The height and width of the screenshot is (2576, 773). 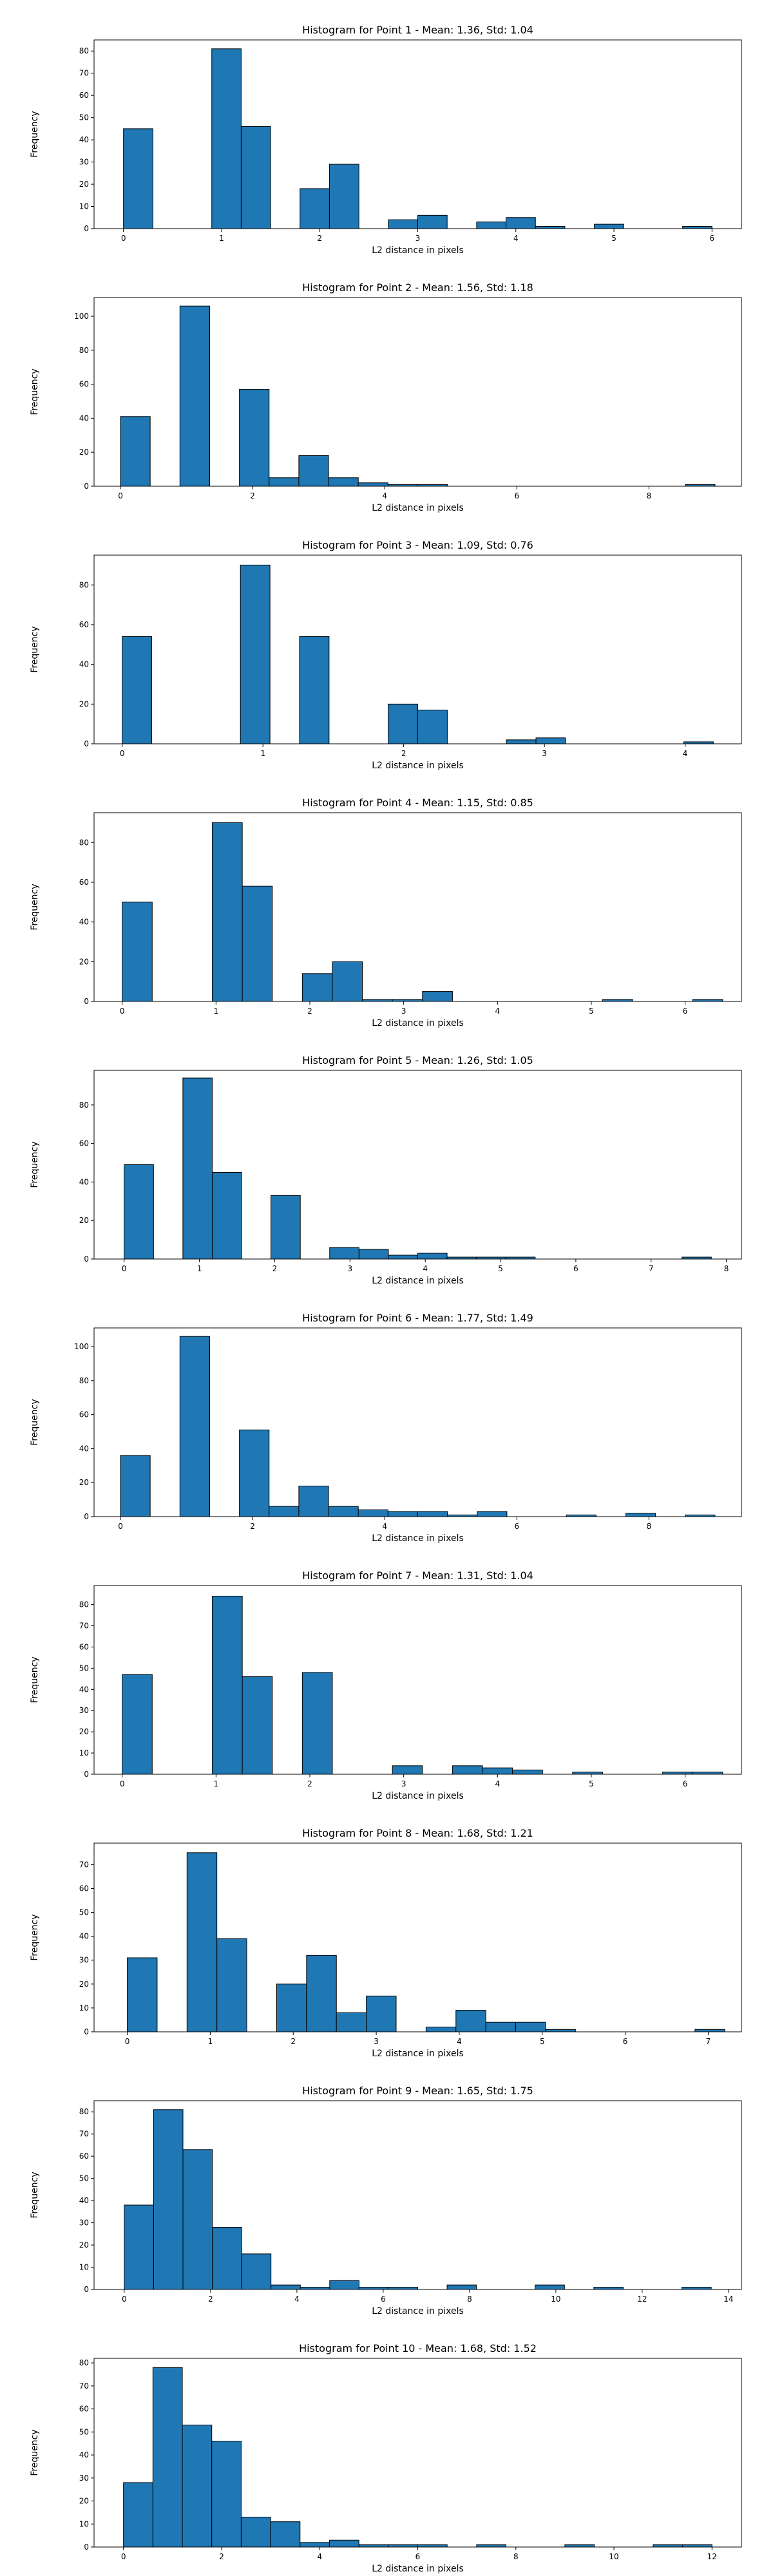 I want to click on x-tick-label: 10, so click(x=613, y=2557).